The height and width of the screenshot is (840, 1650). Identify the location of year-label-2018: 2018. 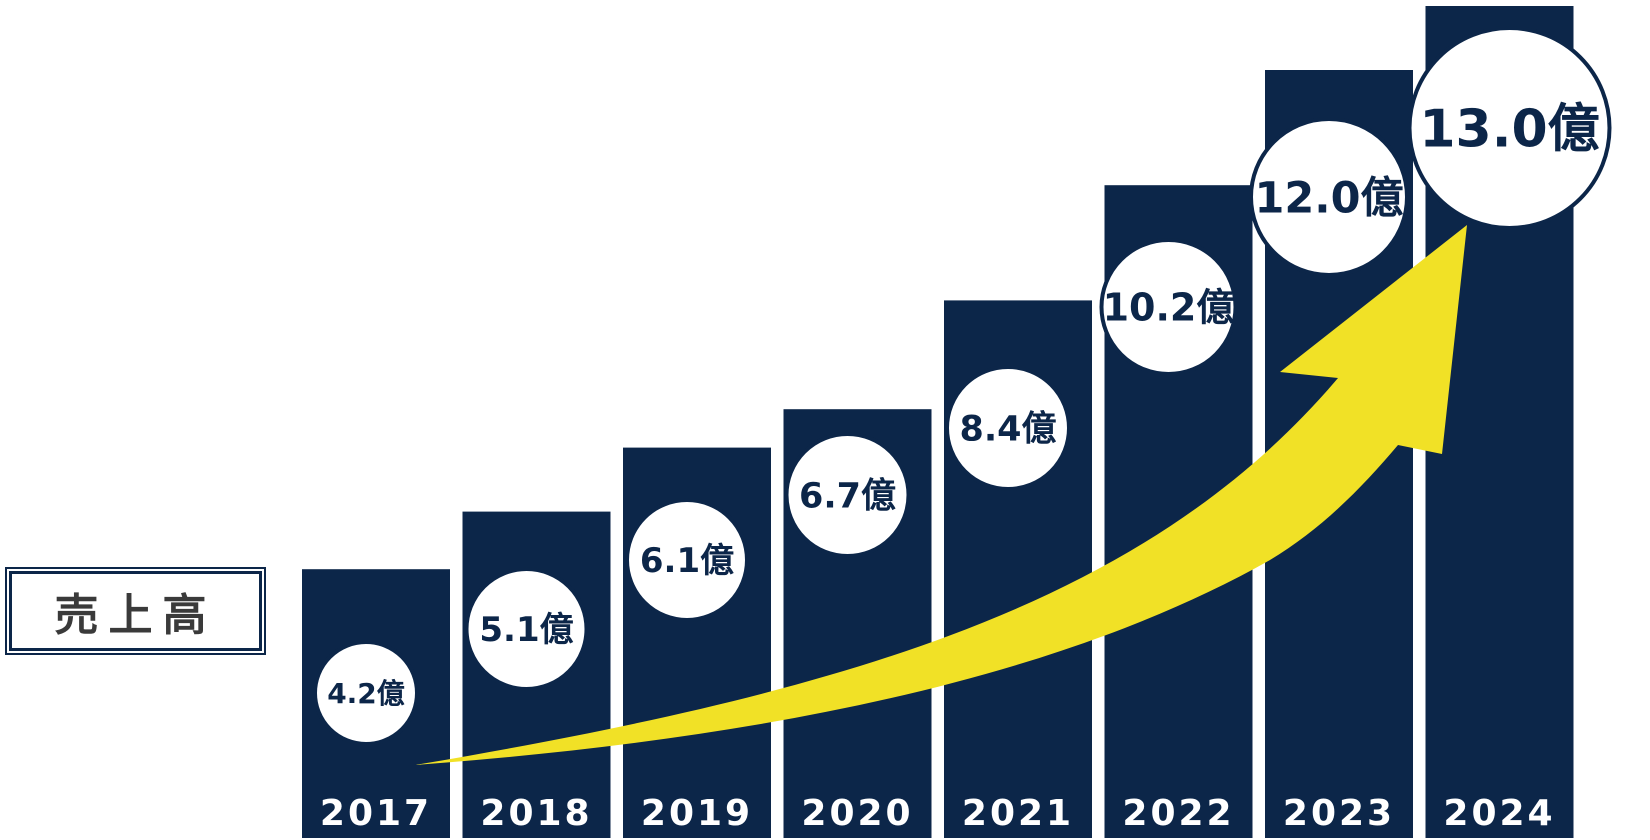
(536, 813).